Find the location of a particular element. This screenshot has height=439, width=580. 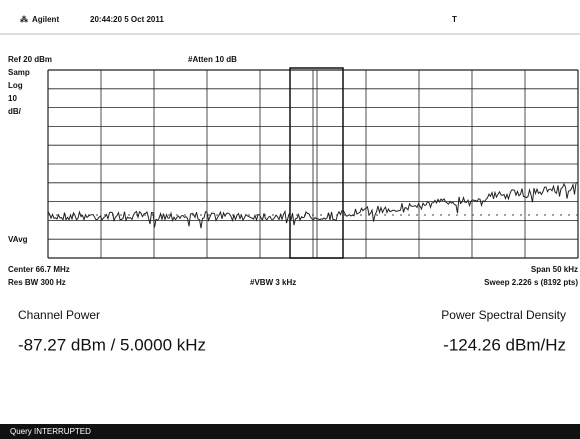

status-bar is located at coordinates (290, 431).